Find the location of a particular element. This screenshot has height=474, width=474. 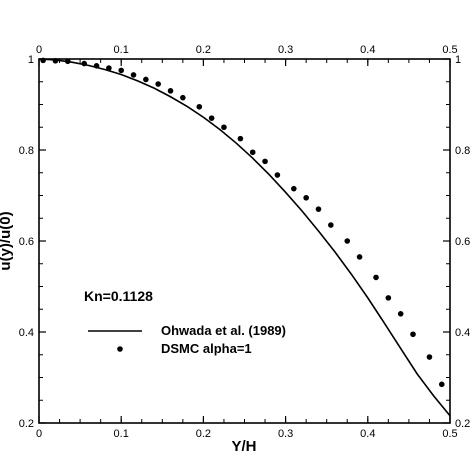

x-tick-label-top: 0.2 is located at coordinates (203, 50).